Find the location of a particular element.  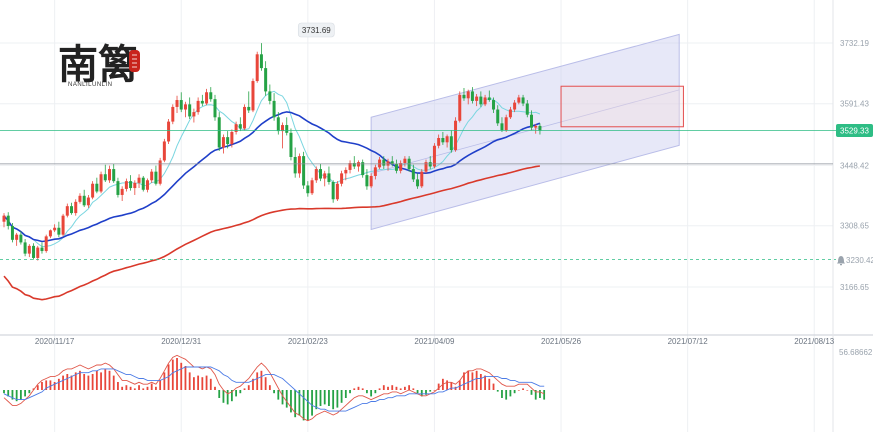

consolidation-box is located at coordinates (622, 106).